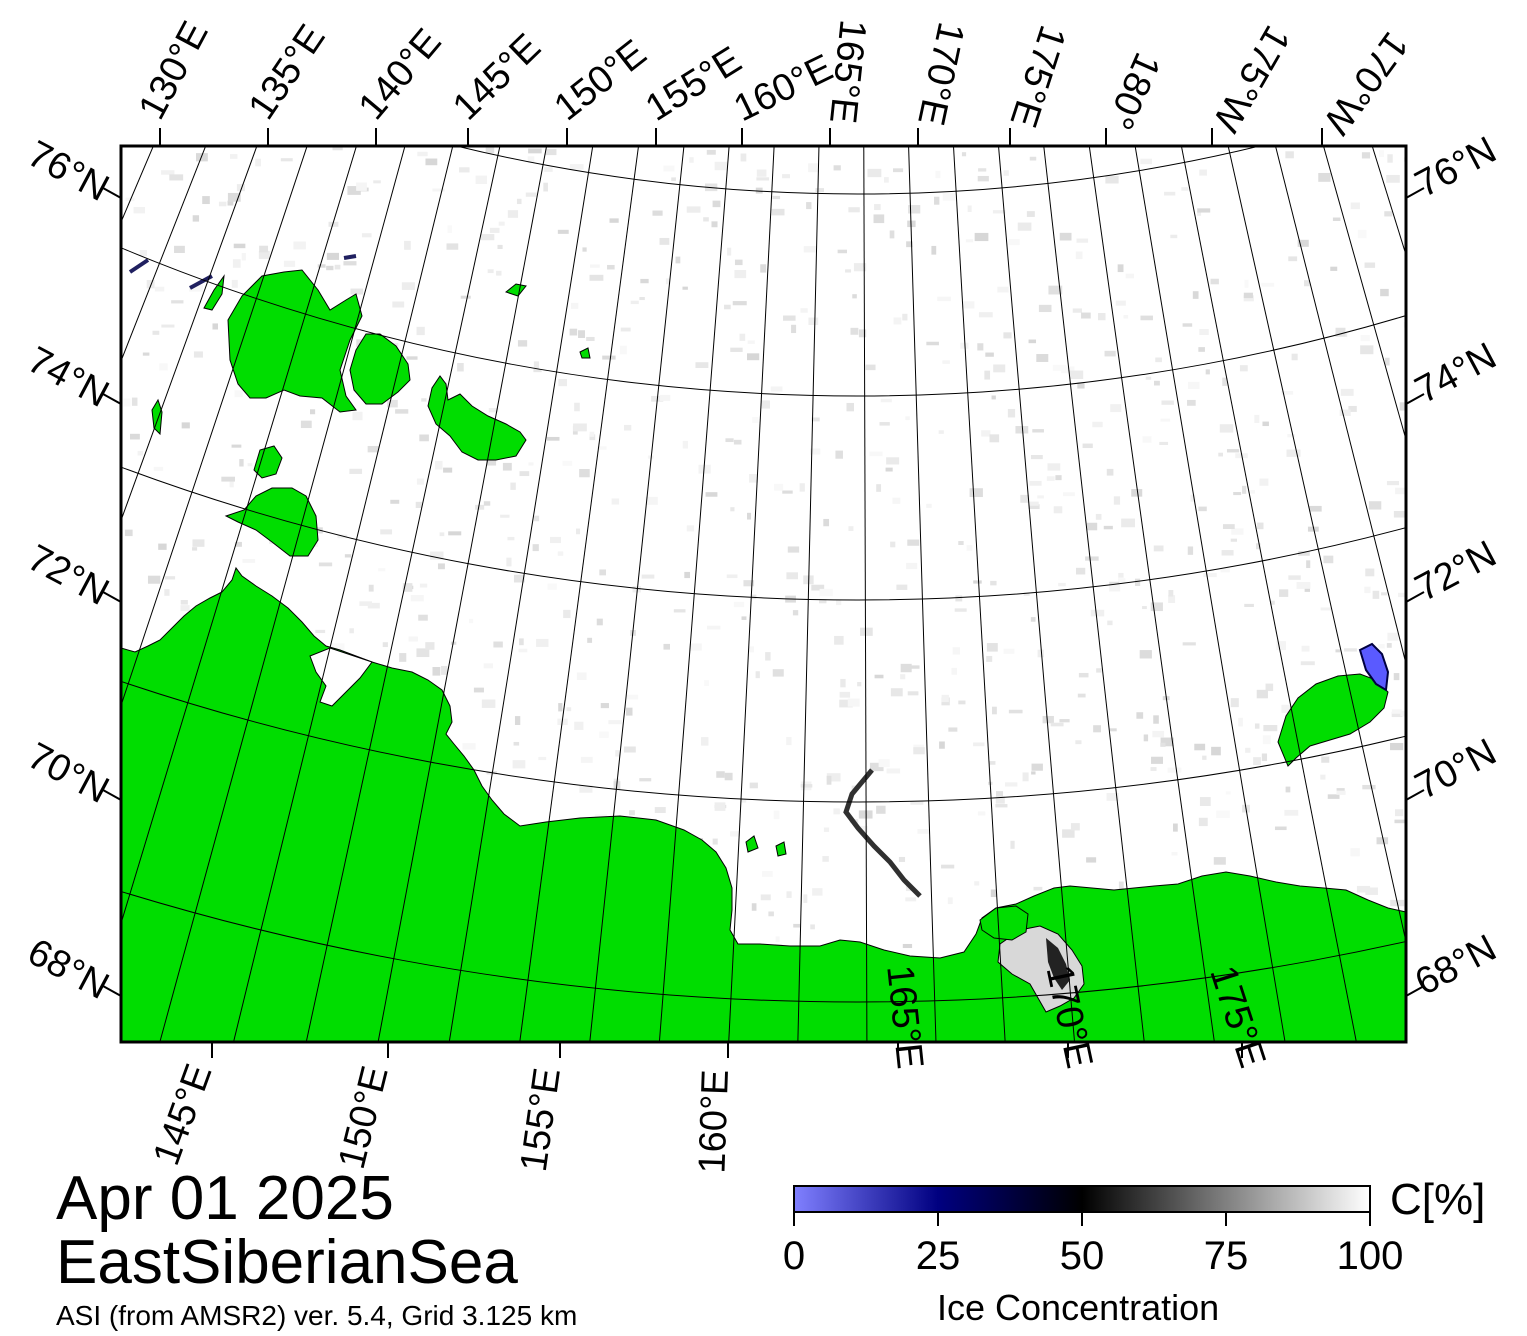 The height and width of the screenshot is (1336, 1527). What do you see at coordinates (1415, 795) in the screenshot?
I see `frame-tick` at bounding box center [1415, 795].